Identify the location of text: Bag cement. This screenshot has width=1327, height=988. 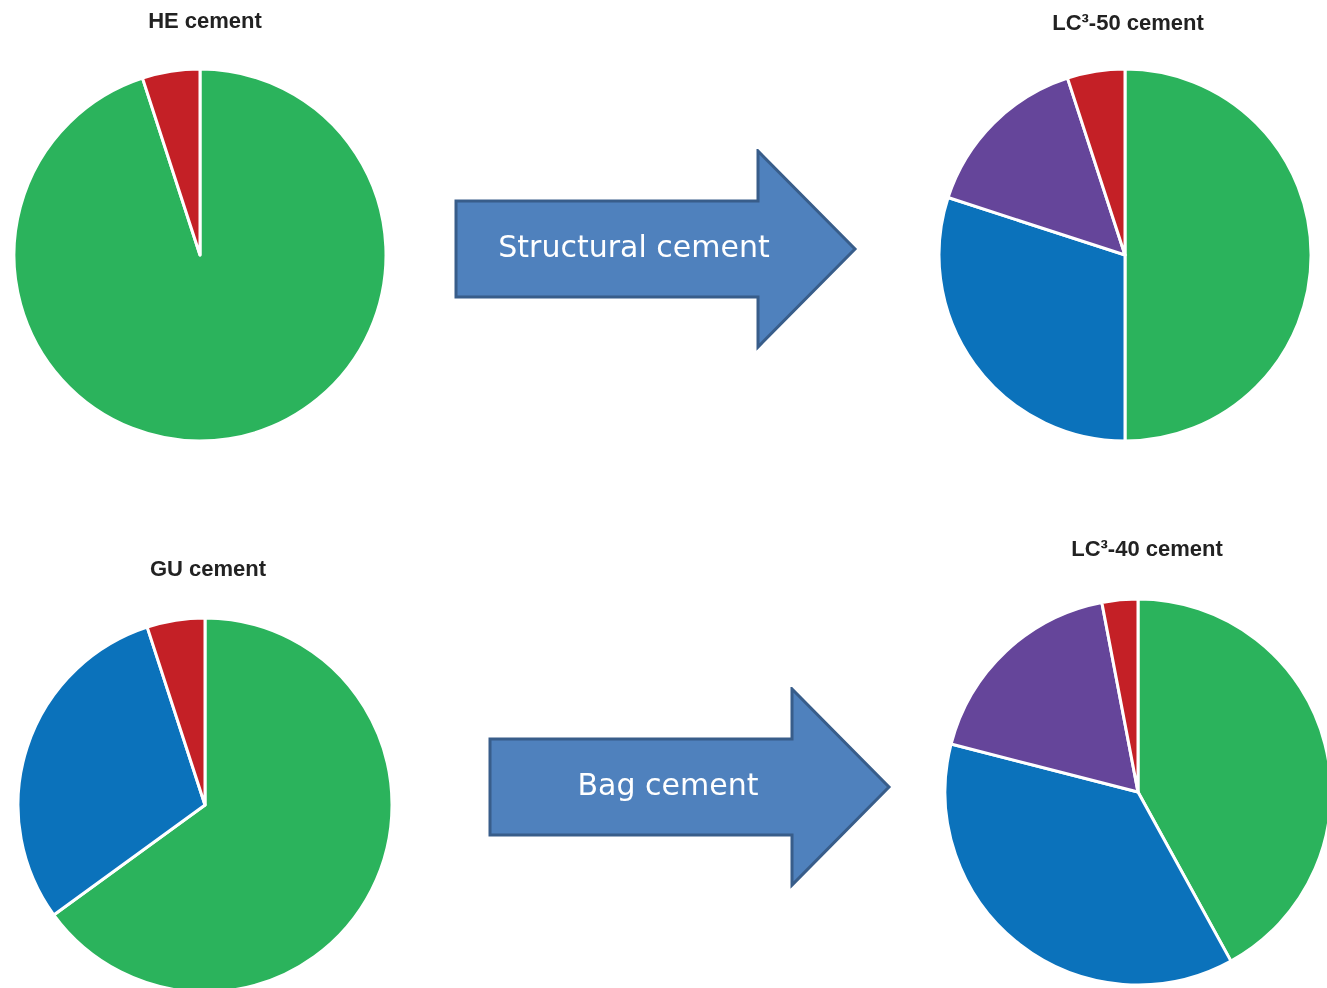
(668, 784).